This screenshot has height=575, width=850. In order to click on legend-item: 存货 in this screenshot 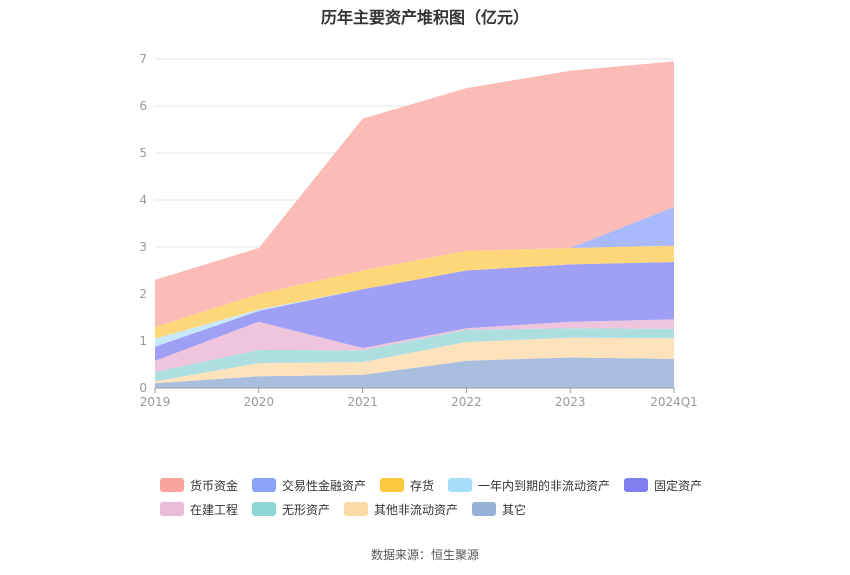, I will do `click(407, 485)`.